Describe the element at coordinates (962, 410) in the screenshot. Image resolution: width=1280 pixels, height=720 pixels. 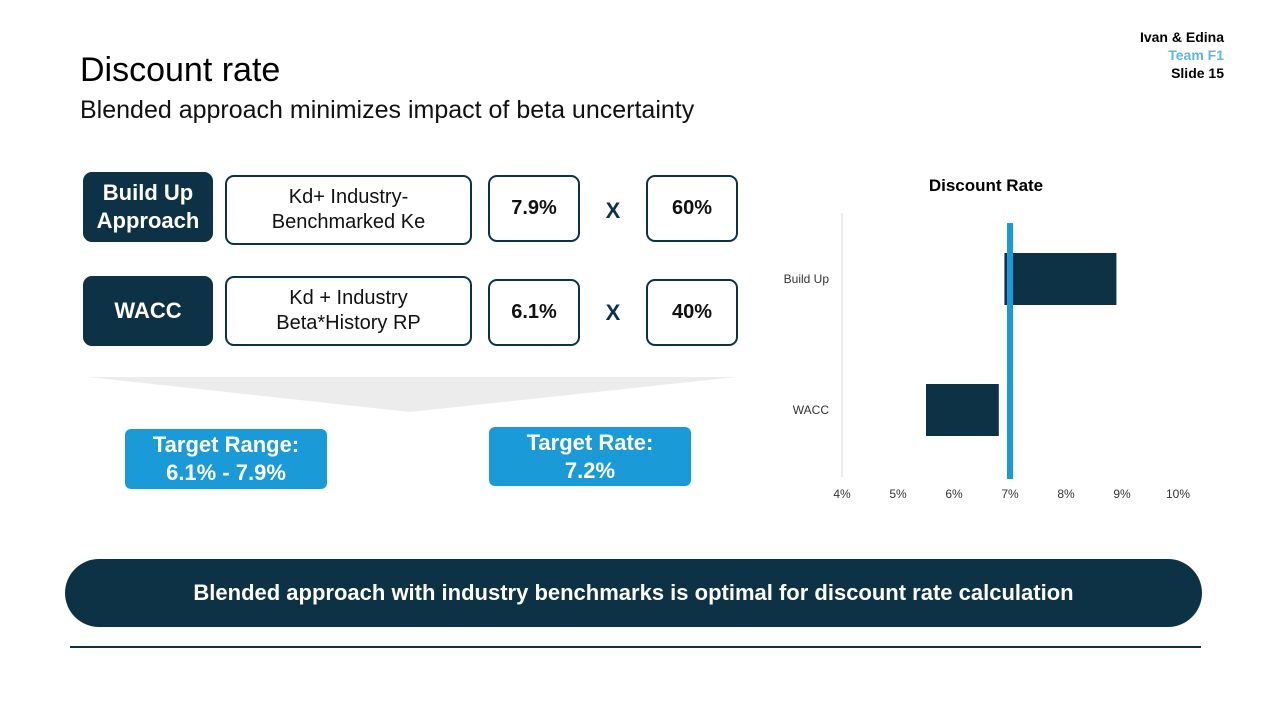
I see `chart-bar-wacc` at that location.